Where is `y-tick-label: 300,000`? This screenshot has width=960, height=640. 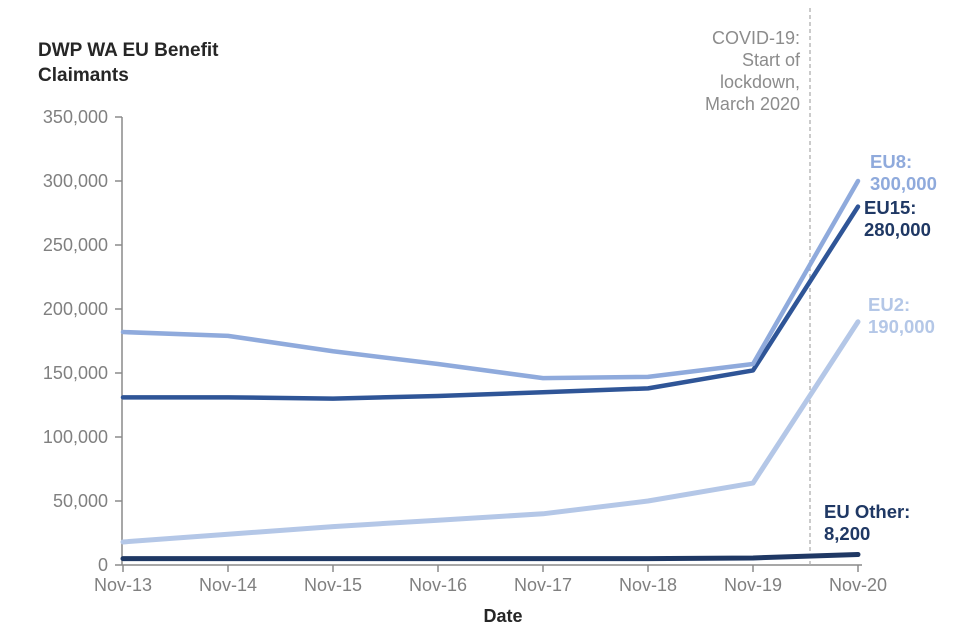
y-tick-label: 300,000 is located at coordinates (75, 181).